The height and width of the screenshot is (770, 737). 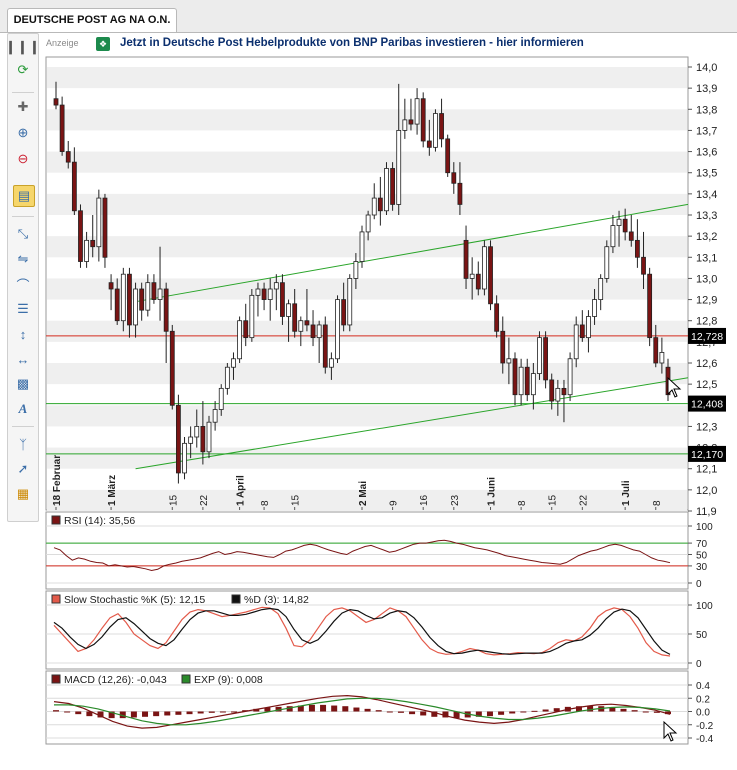 I want to click on vertical-line-icon: ↕, so click(x=23, y=334).